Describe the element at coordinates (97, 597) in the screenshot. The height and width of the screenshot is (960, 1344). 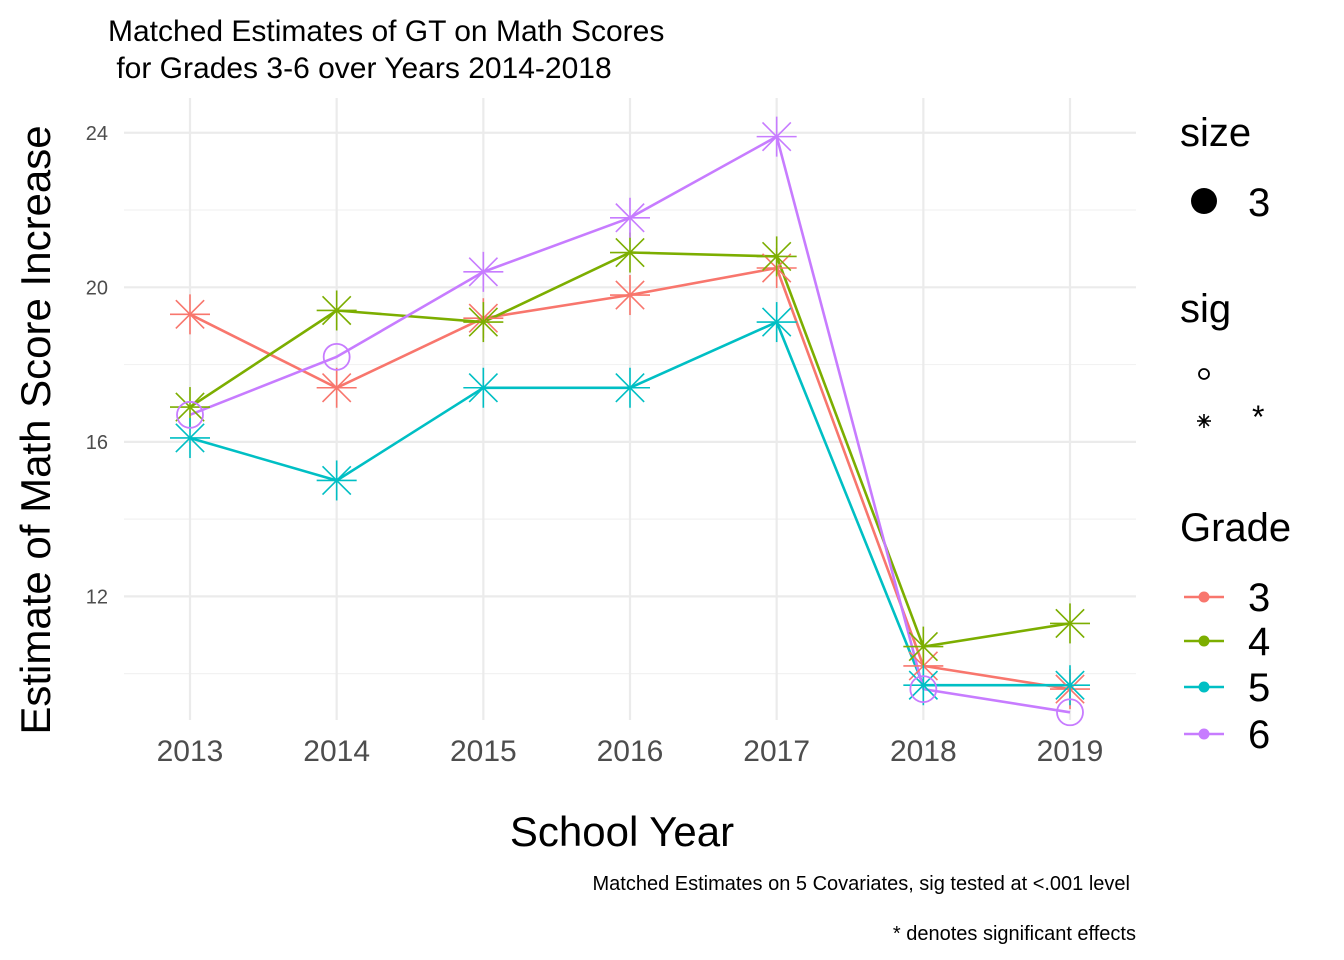
I see `y-tick-label: 12` at that location.